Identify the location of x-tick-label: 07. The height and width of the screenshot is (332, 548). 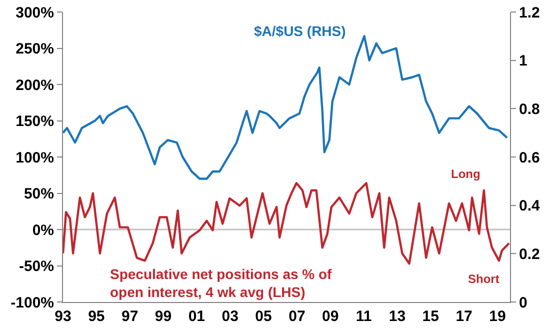
(297, 316).